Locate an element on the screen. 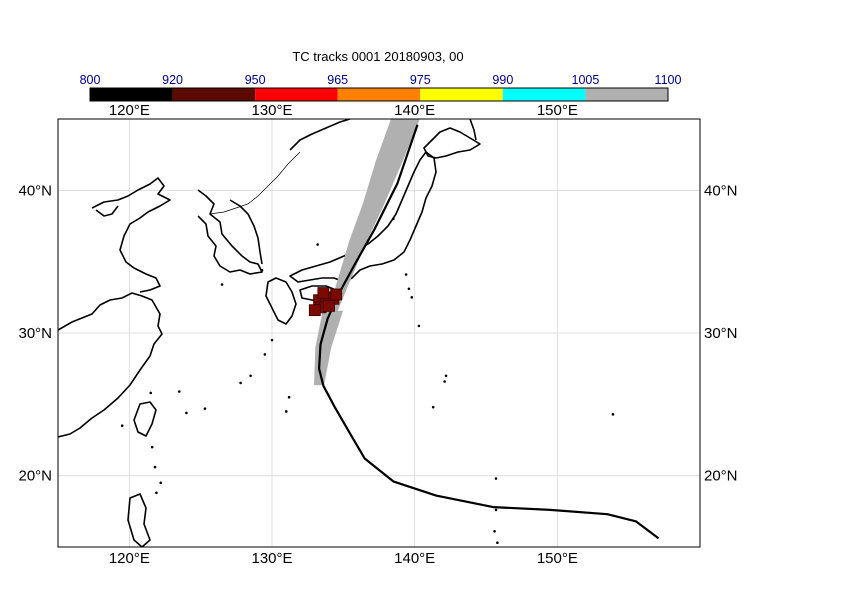 Image resolution: width=842 pixels, height=596 pixels. luzon-coast is located at coordinates (139, 520).